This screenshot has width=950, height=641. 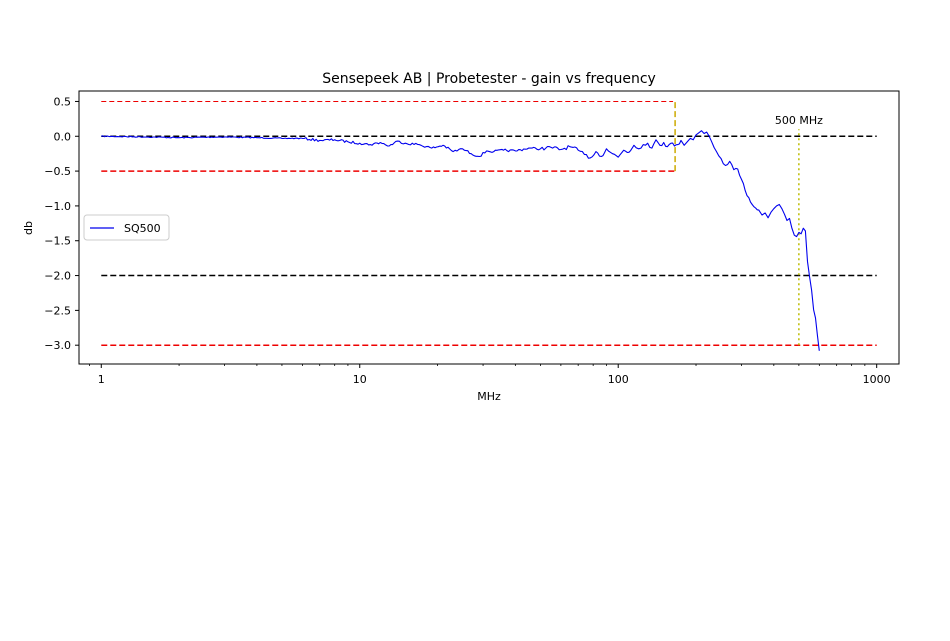 What do you see at coordinates (57, 171) in the screenshot?
I see `y-tick-label-2: −0.5` at bounding box center [57, 171].